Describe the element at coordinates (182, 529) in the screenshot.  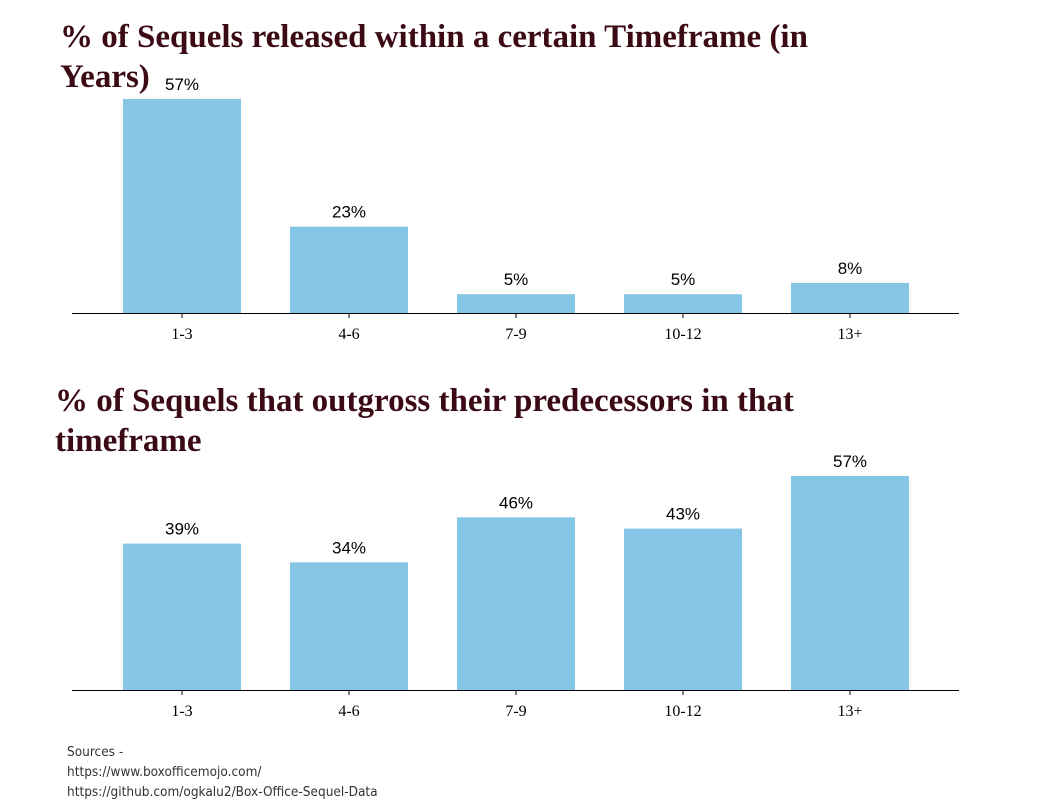
I see `data-label-1-3: 39%` at that location.